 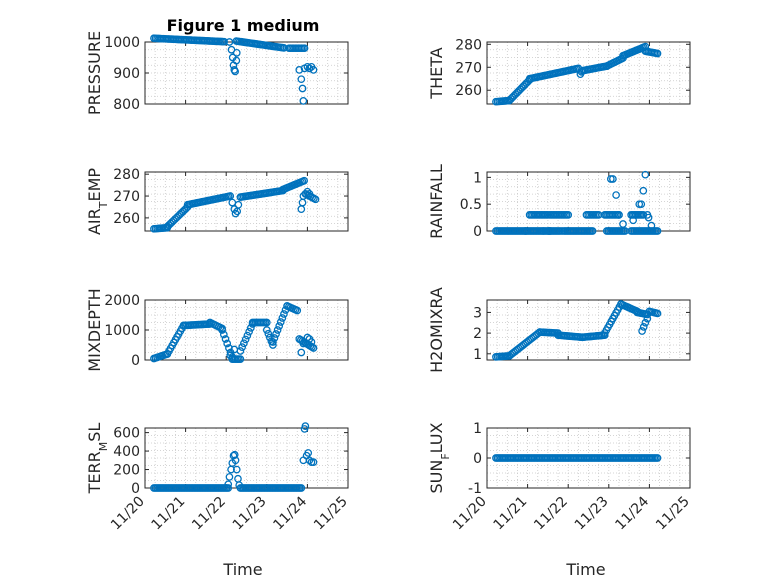 I want to click on y-axis-label: TERRMSL, so click(x=97, y=459).